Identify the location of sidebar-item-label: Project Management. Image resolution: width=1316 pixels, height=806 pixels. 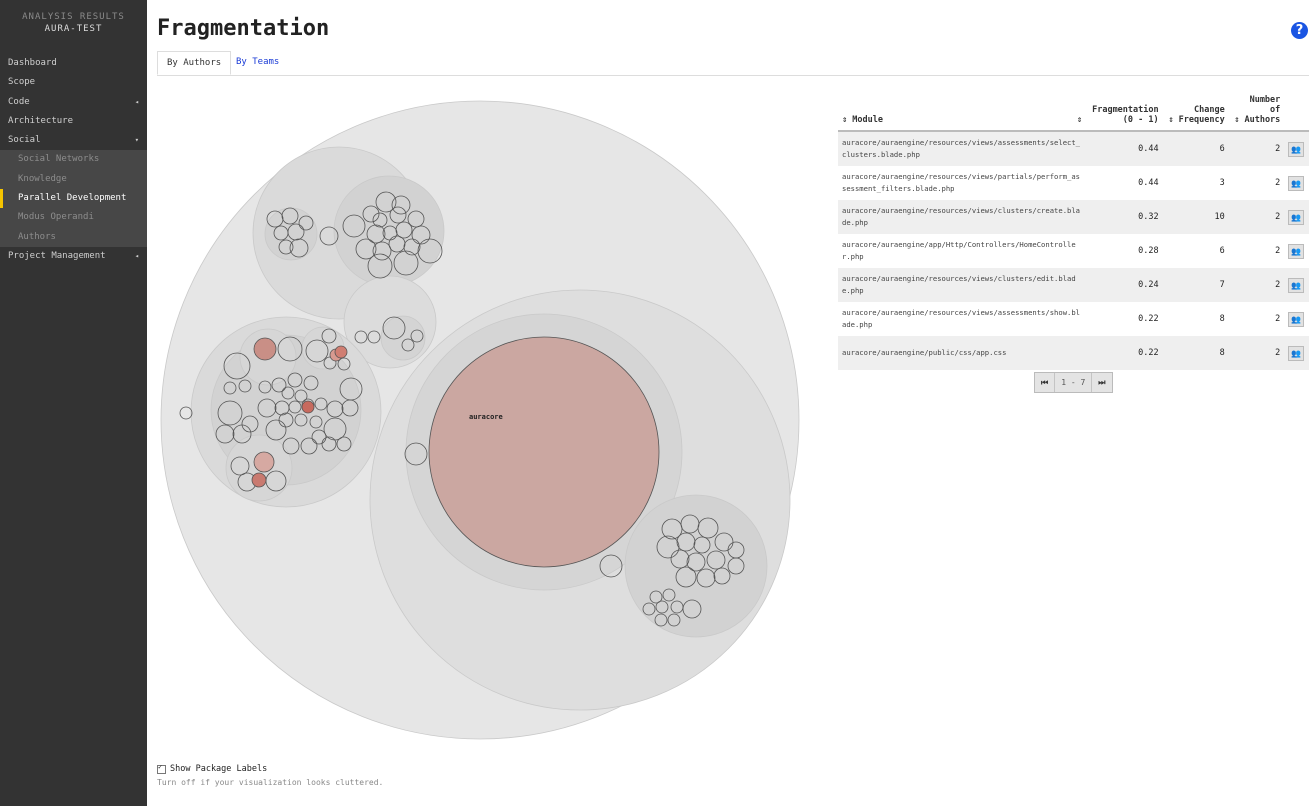
(57, 255).